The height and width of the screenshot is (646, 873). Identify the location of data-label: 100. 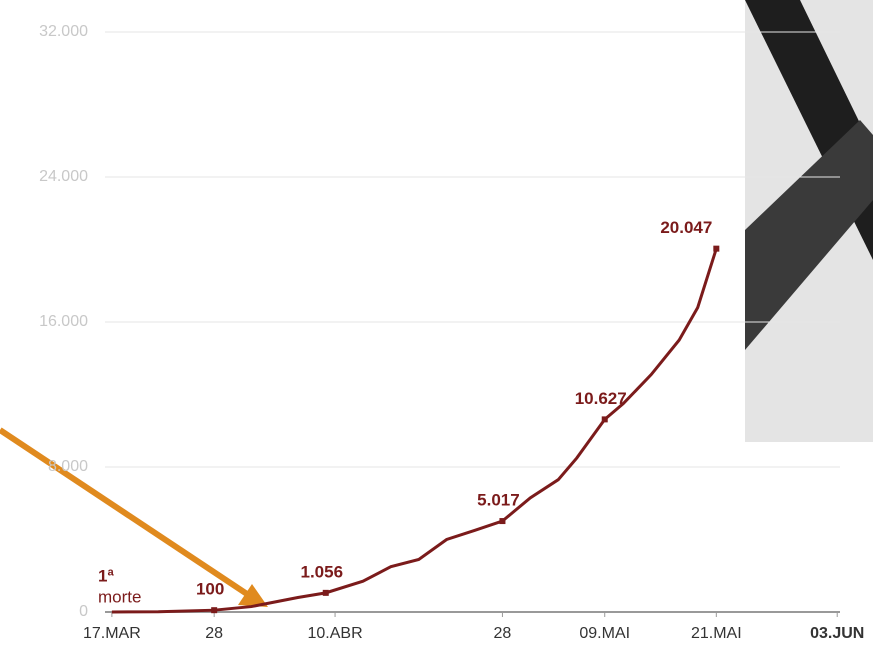
(210, 589).